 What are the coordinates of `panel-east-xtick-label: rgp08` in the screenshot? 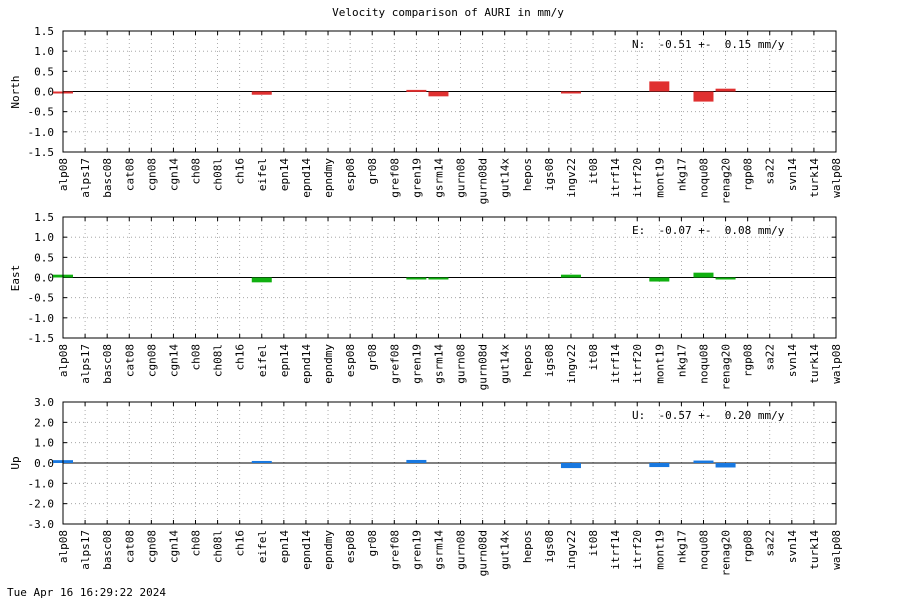 It's located at (748, 360).